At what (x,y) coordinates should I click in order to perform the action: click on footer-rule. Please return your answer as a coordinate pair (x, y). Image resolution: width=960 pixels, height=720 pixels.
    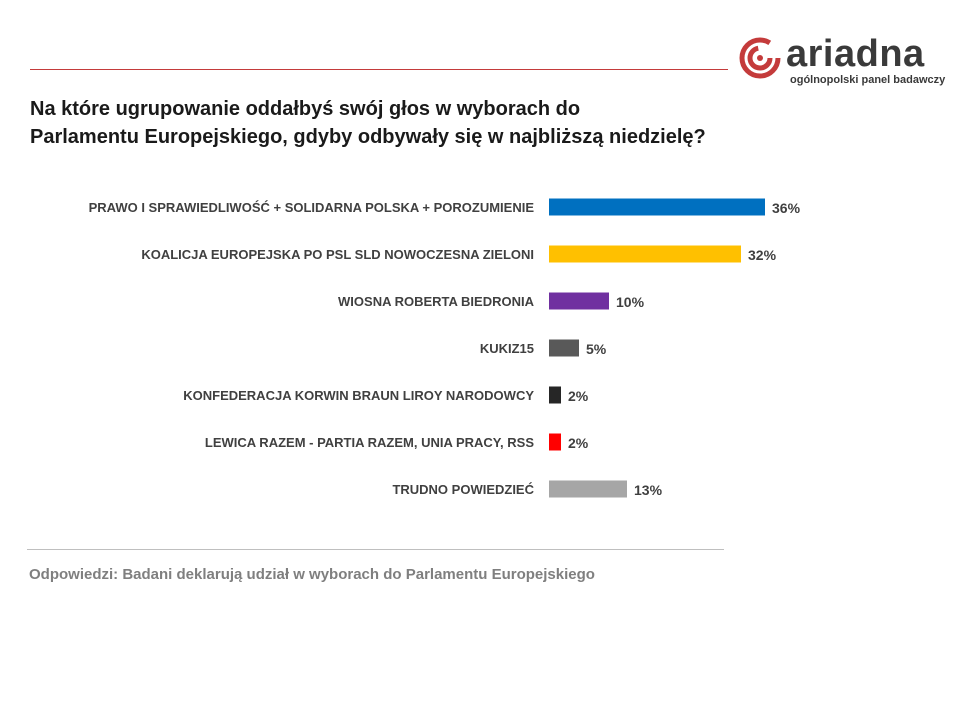
    Looking at the image, I should click on (375, 549).